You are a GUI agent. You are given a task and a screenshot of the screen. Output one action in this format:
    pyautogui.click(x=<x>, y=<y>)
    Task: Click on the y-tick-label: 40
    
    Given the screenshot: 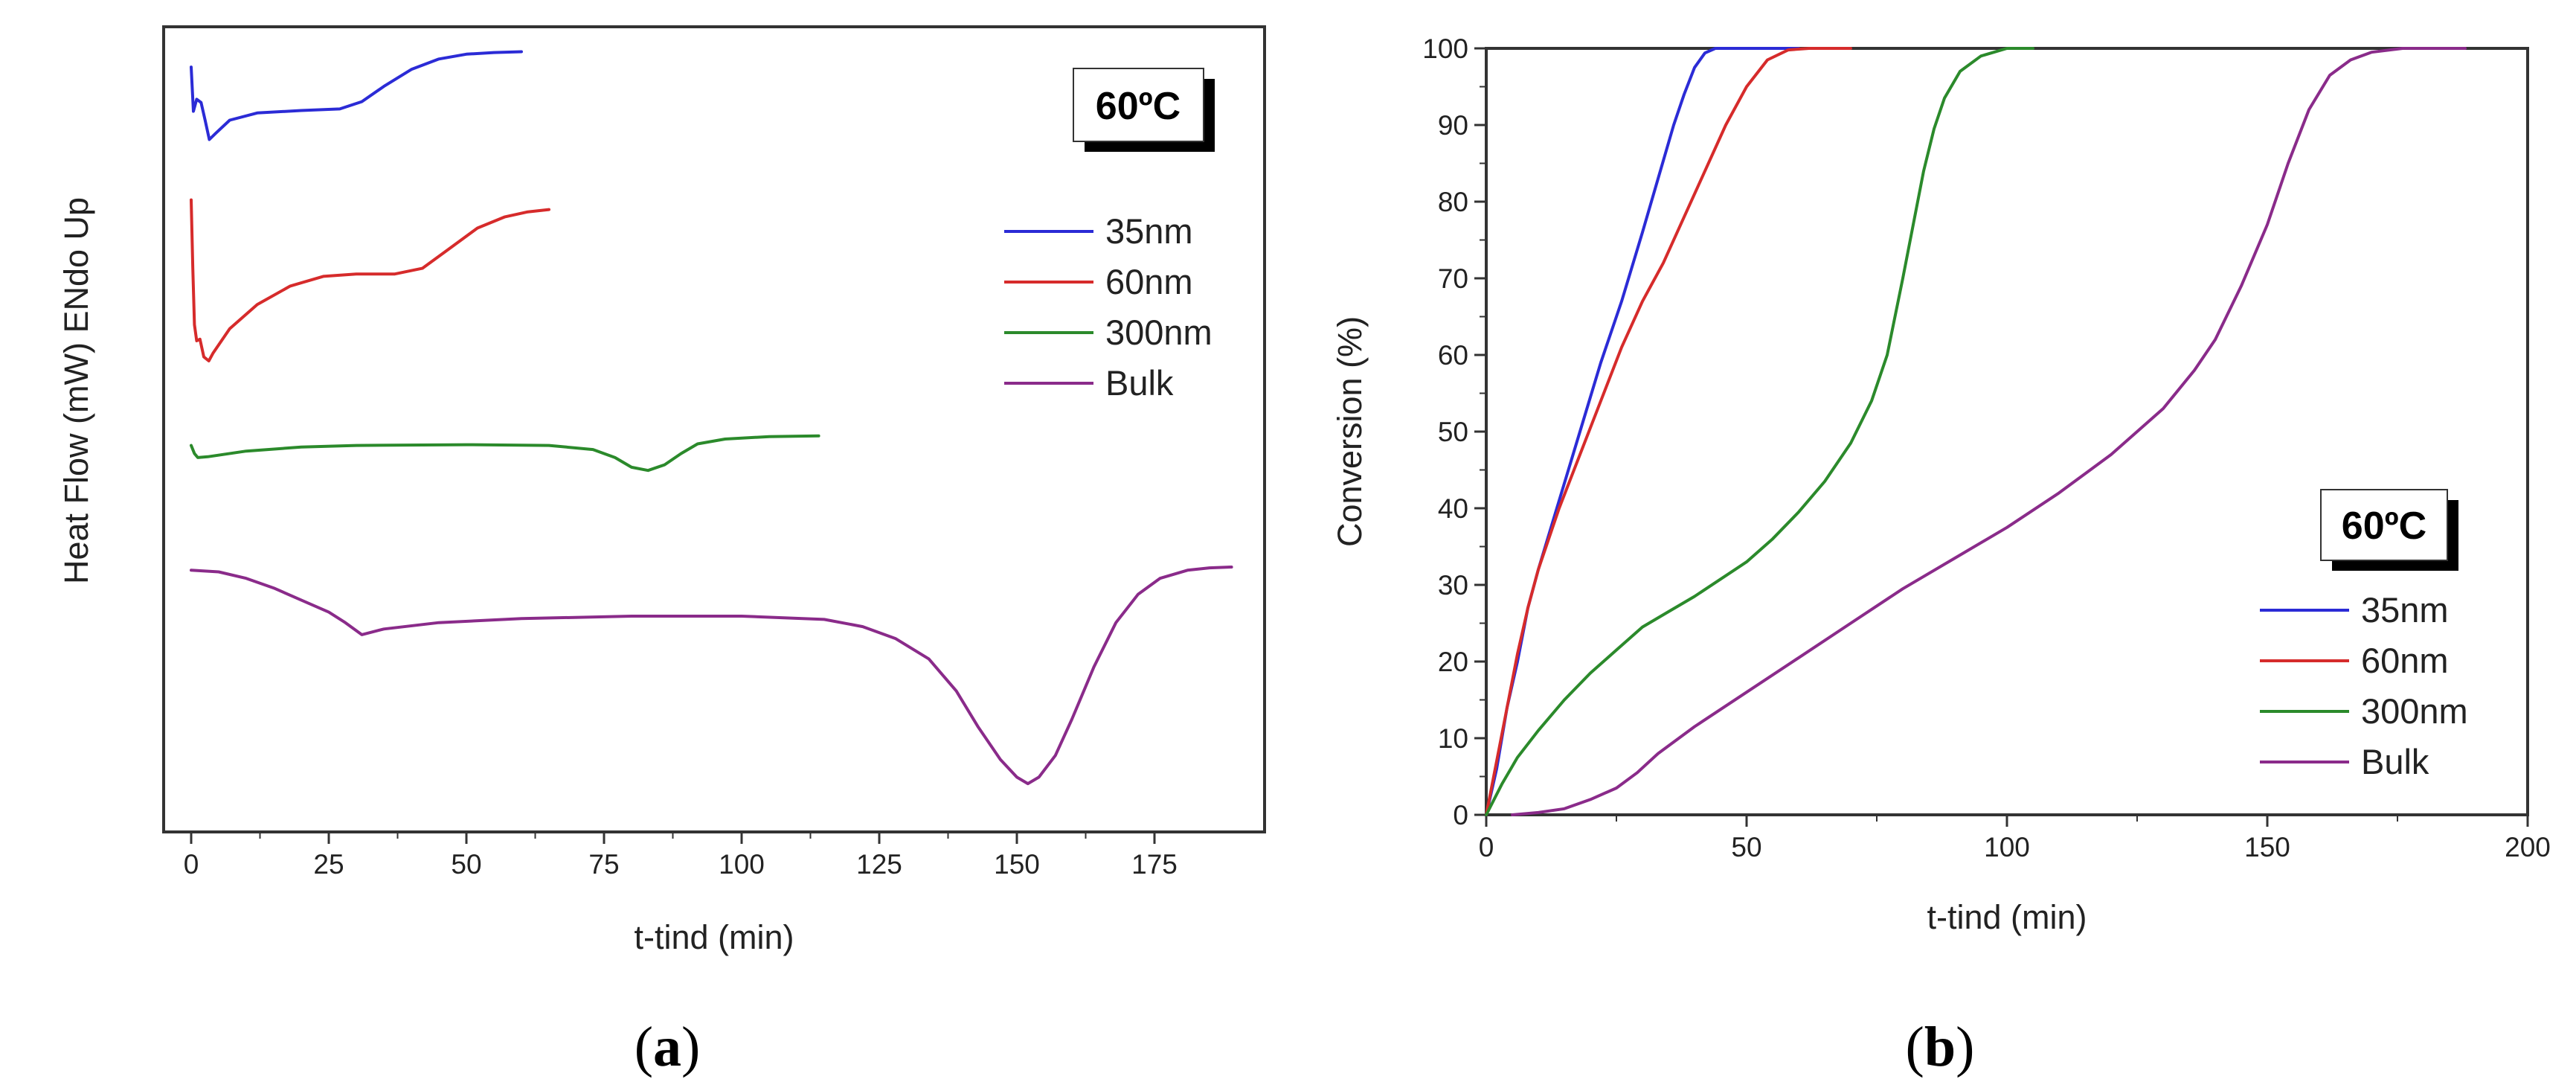 What is the action you would take?
    pyautogui.click(x=1453, y=509)
    